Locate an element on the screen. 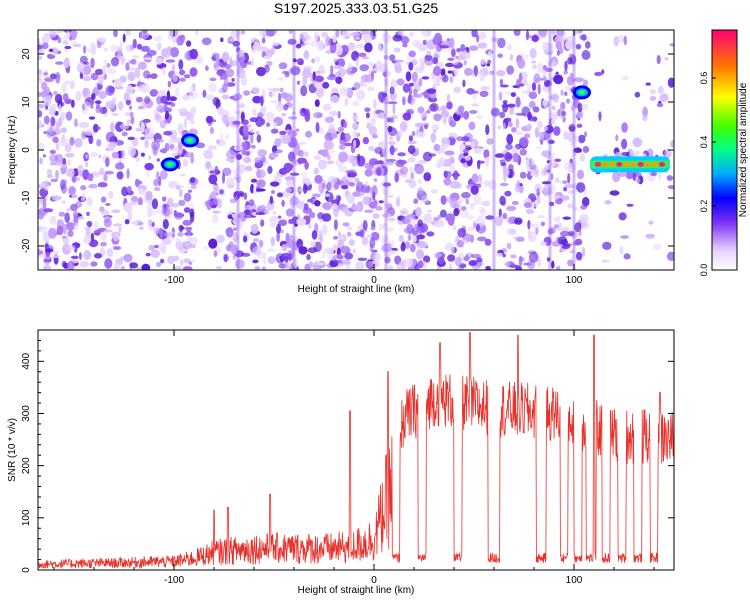 The height and width of the screenshot is (600, 750). heatmap-streak is located at coordinates (238, 150).